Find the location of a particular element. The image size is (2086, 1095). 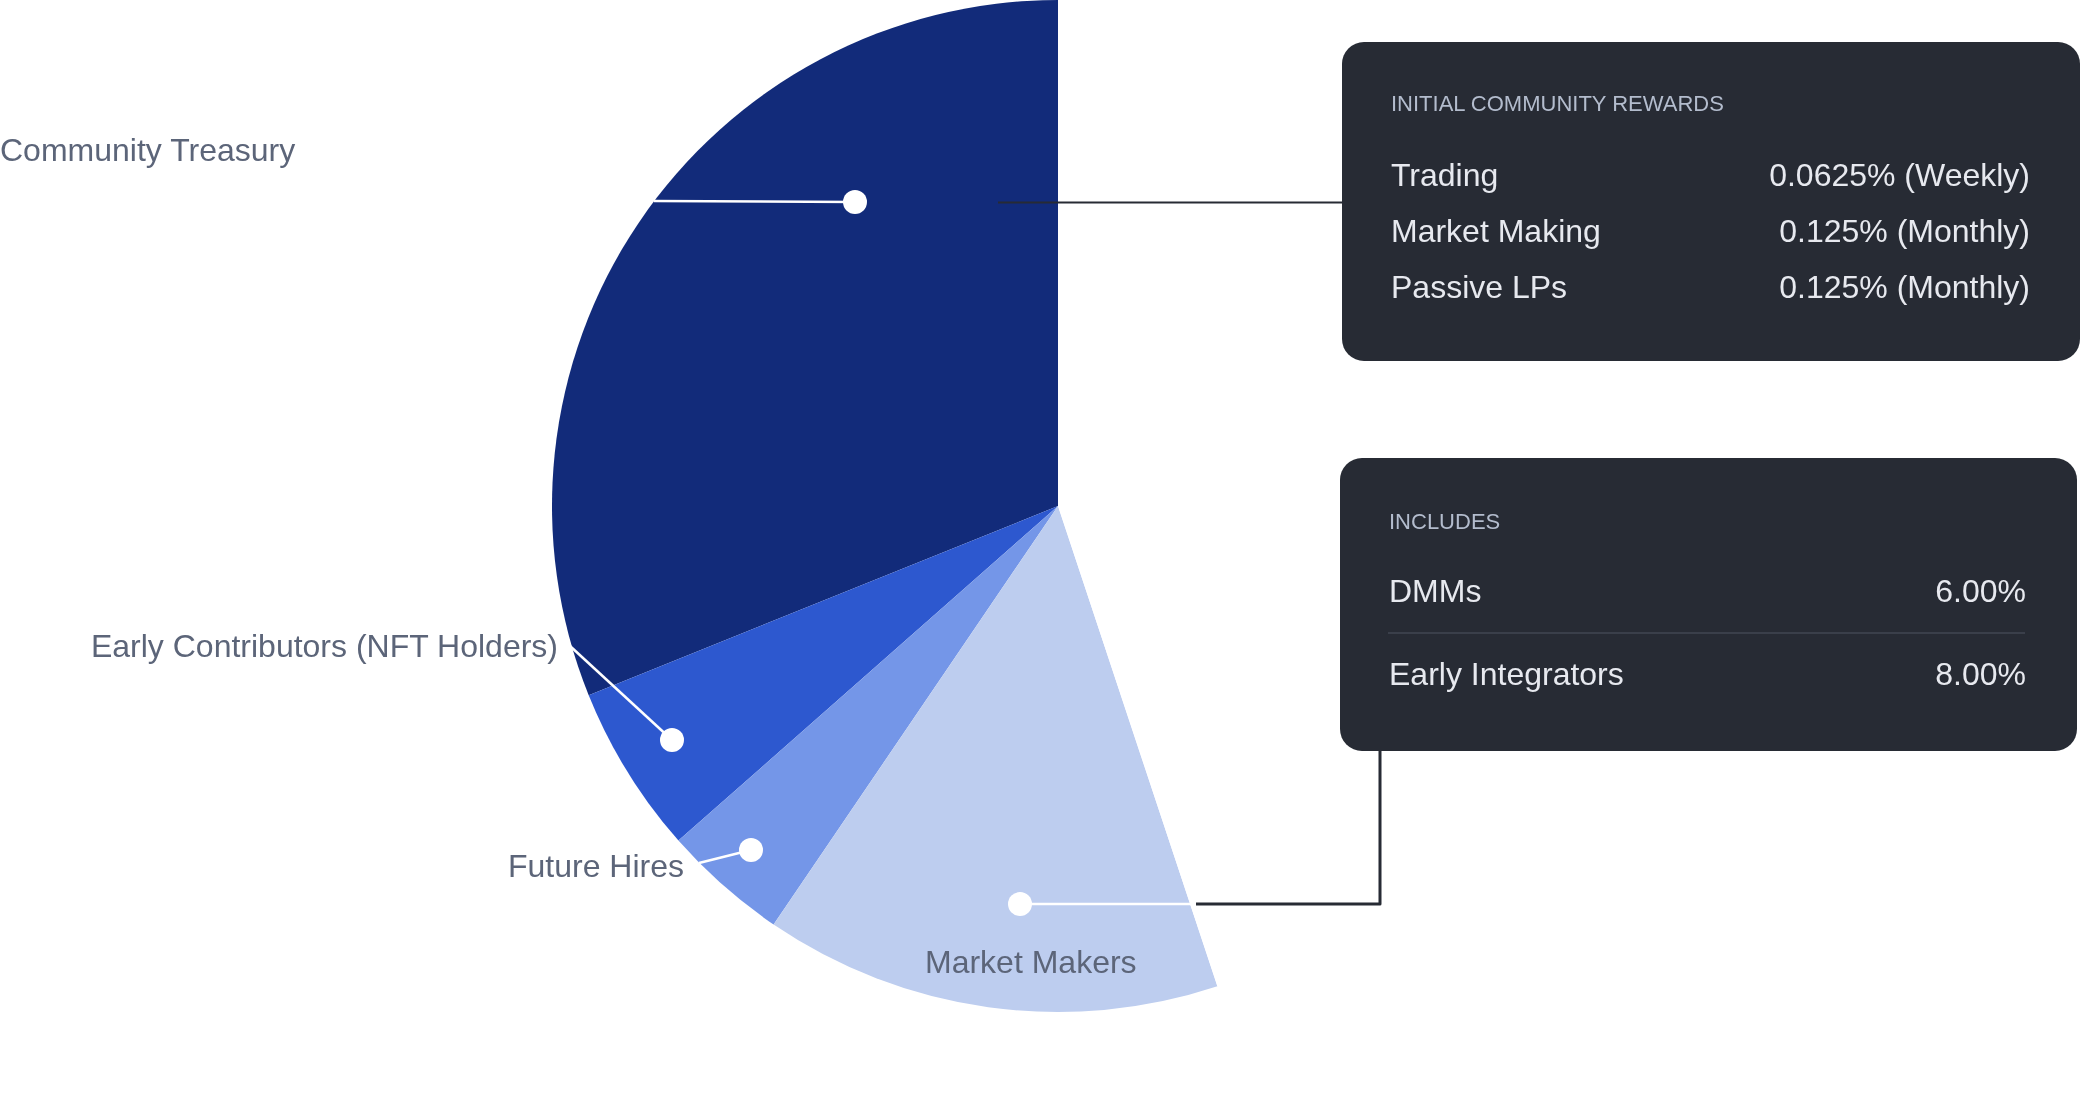

slice-label: Community Treasury is located at coordinates (148, 150).